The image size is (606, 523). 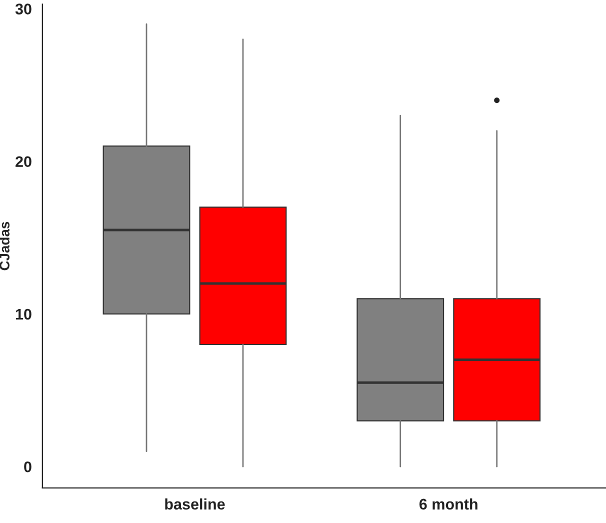 I want to click on y-tick-label: 10, so click(x=24, y=314).